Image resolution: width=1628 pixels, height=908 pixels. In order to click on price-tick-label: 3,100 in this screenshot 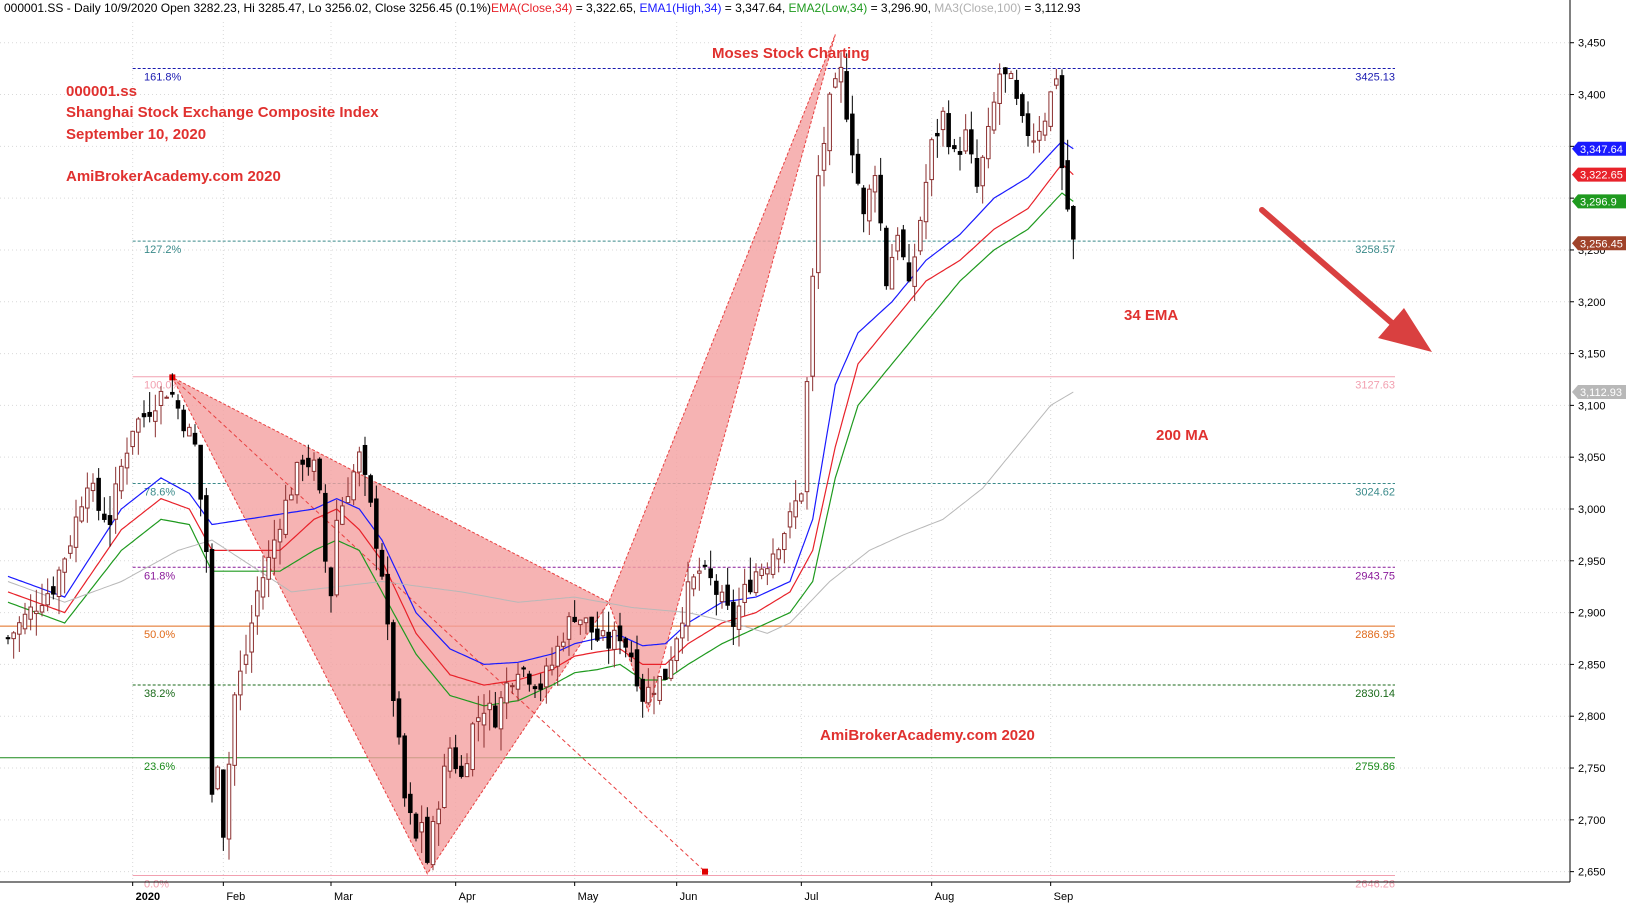, I will do `click(1592, 406)`.